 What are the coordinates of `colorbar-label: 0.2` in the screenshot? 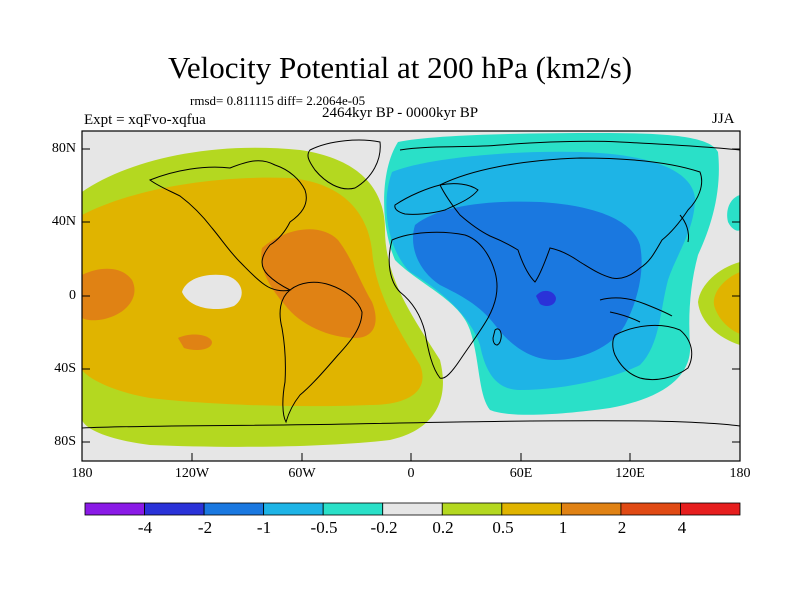 It's located at (443, 527).